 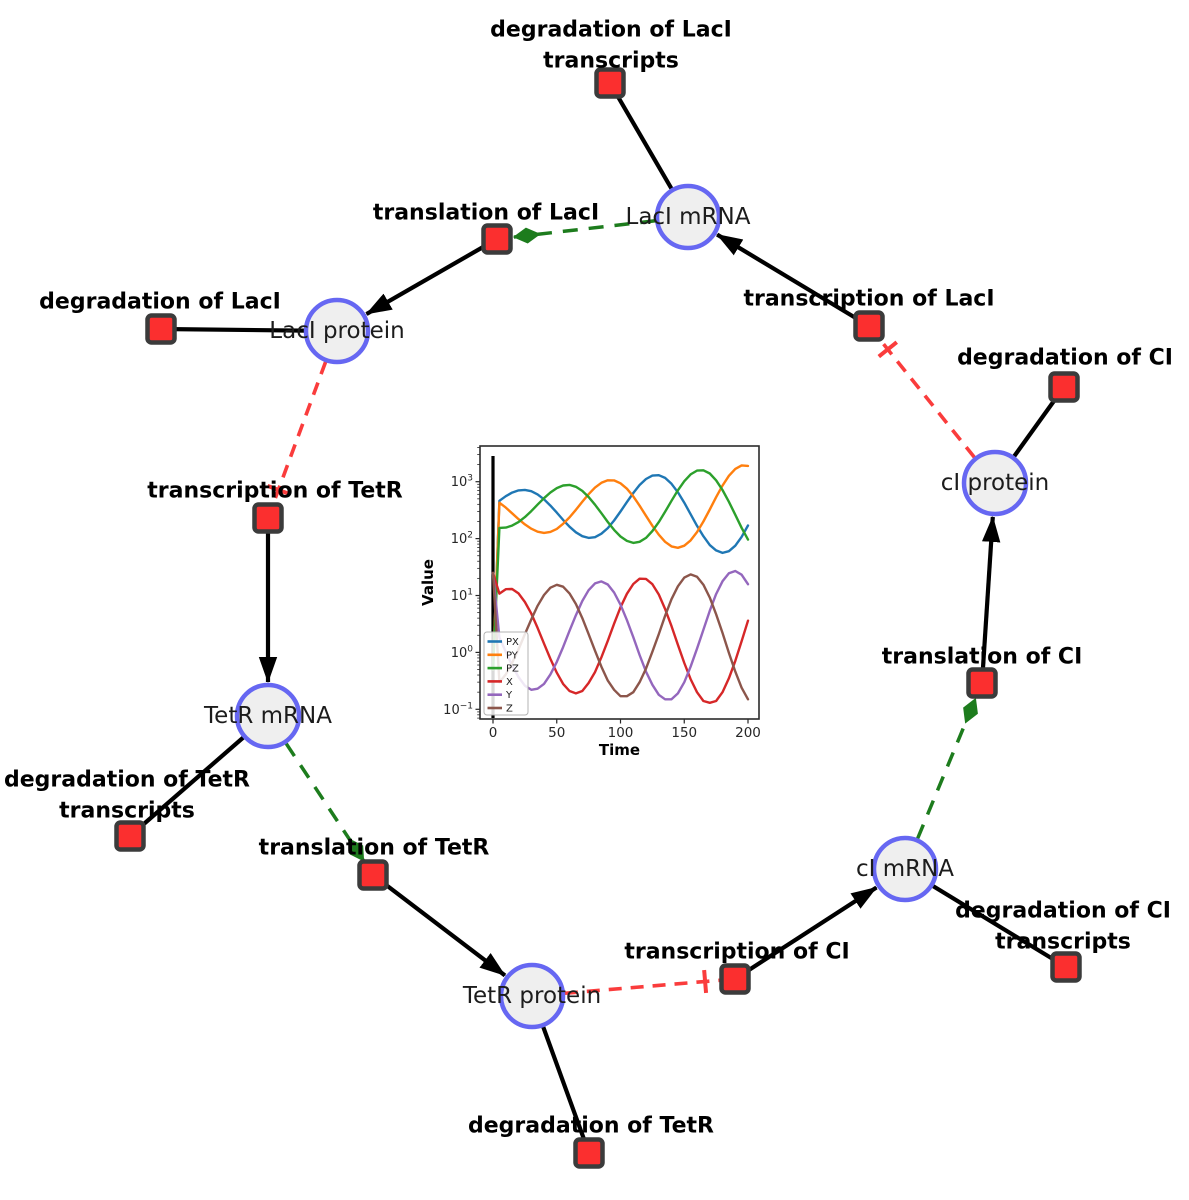 What do you see at coordinates (868, 299) in the screenshot?
I see `reaction-label-transcription-laci: transcription of LacI` at bounding box center [868, 299].